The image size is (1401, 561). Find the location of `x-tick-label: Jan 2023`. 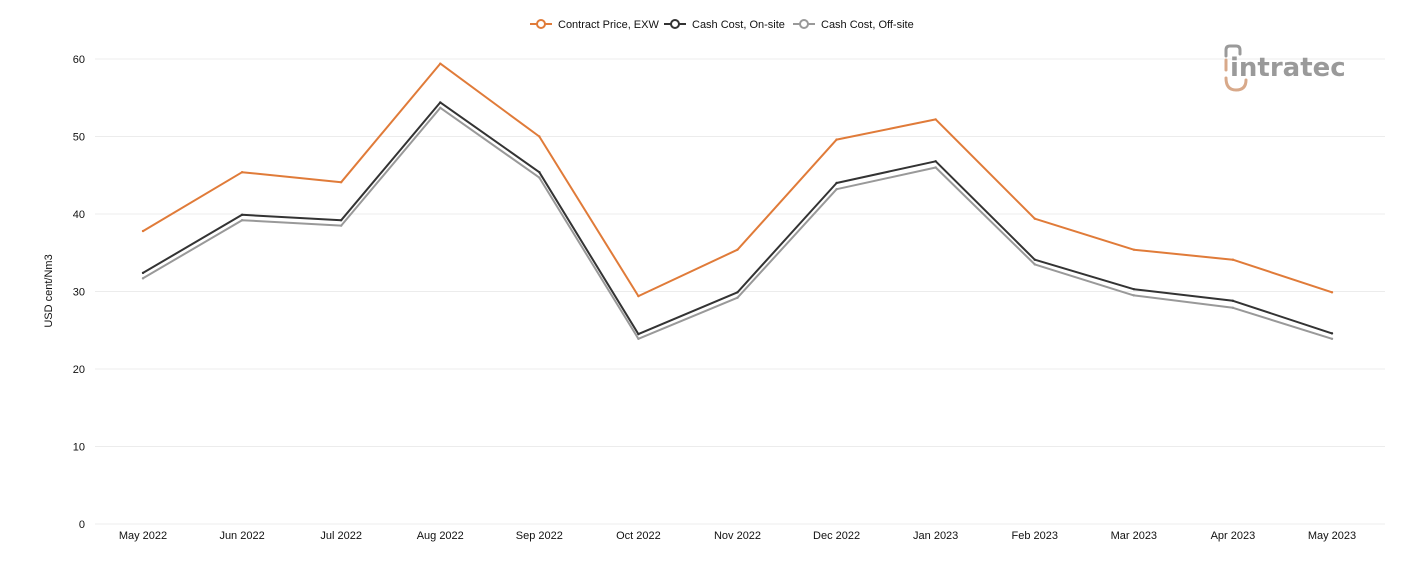

x-tick-label: Jan 2023 is located at coordinates (935, 536).